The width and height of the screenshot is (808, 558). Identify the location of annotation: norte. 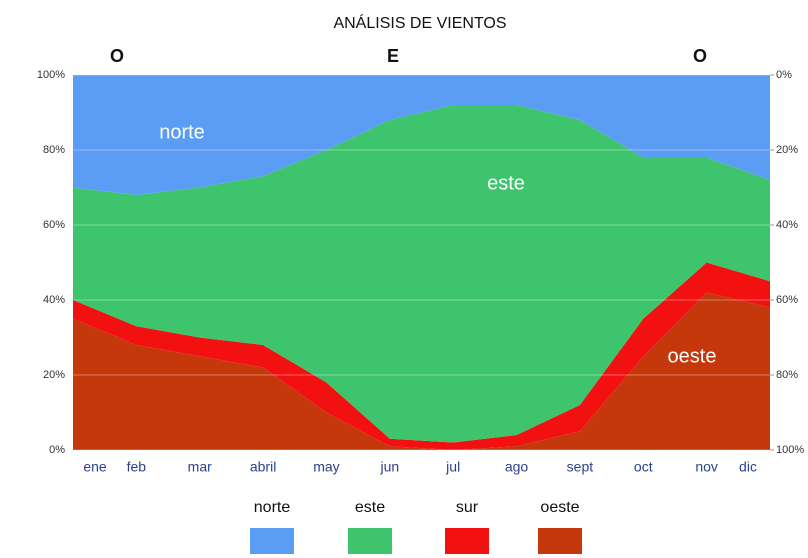
(182, 132).